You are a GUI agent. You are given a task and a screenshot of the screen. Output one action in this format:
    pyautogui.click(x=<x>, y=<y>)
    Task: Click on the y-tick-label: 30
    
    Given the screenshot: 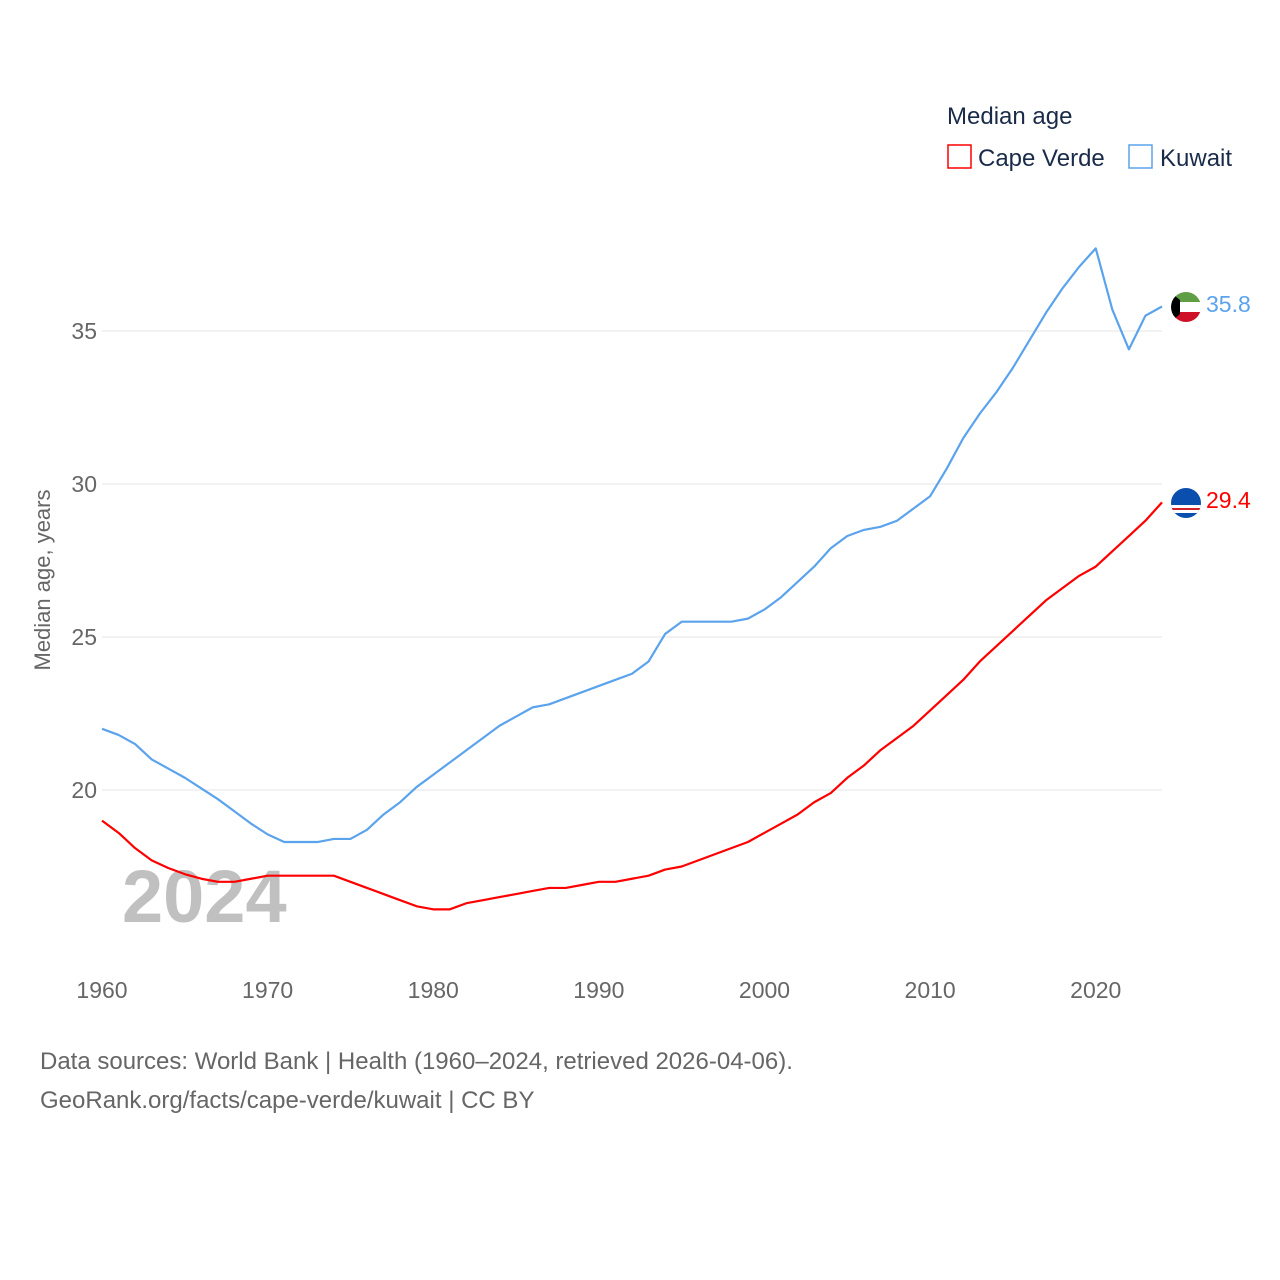 What is the action you would take?
    pyautogui.click(x=84, y=484)
    